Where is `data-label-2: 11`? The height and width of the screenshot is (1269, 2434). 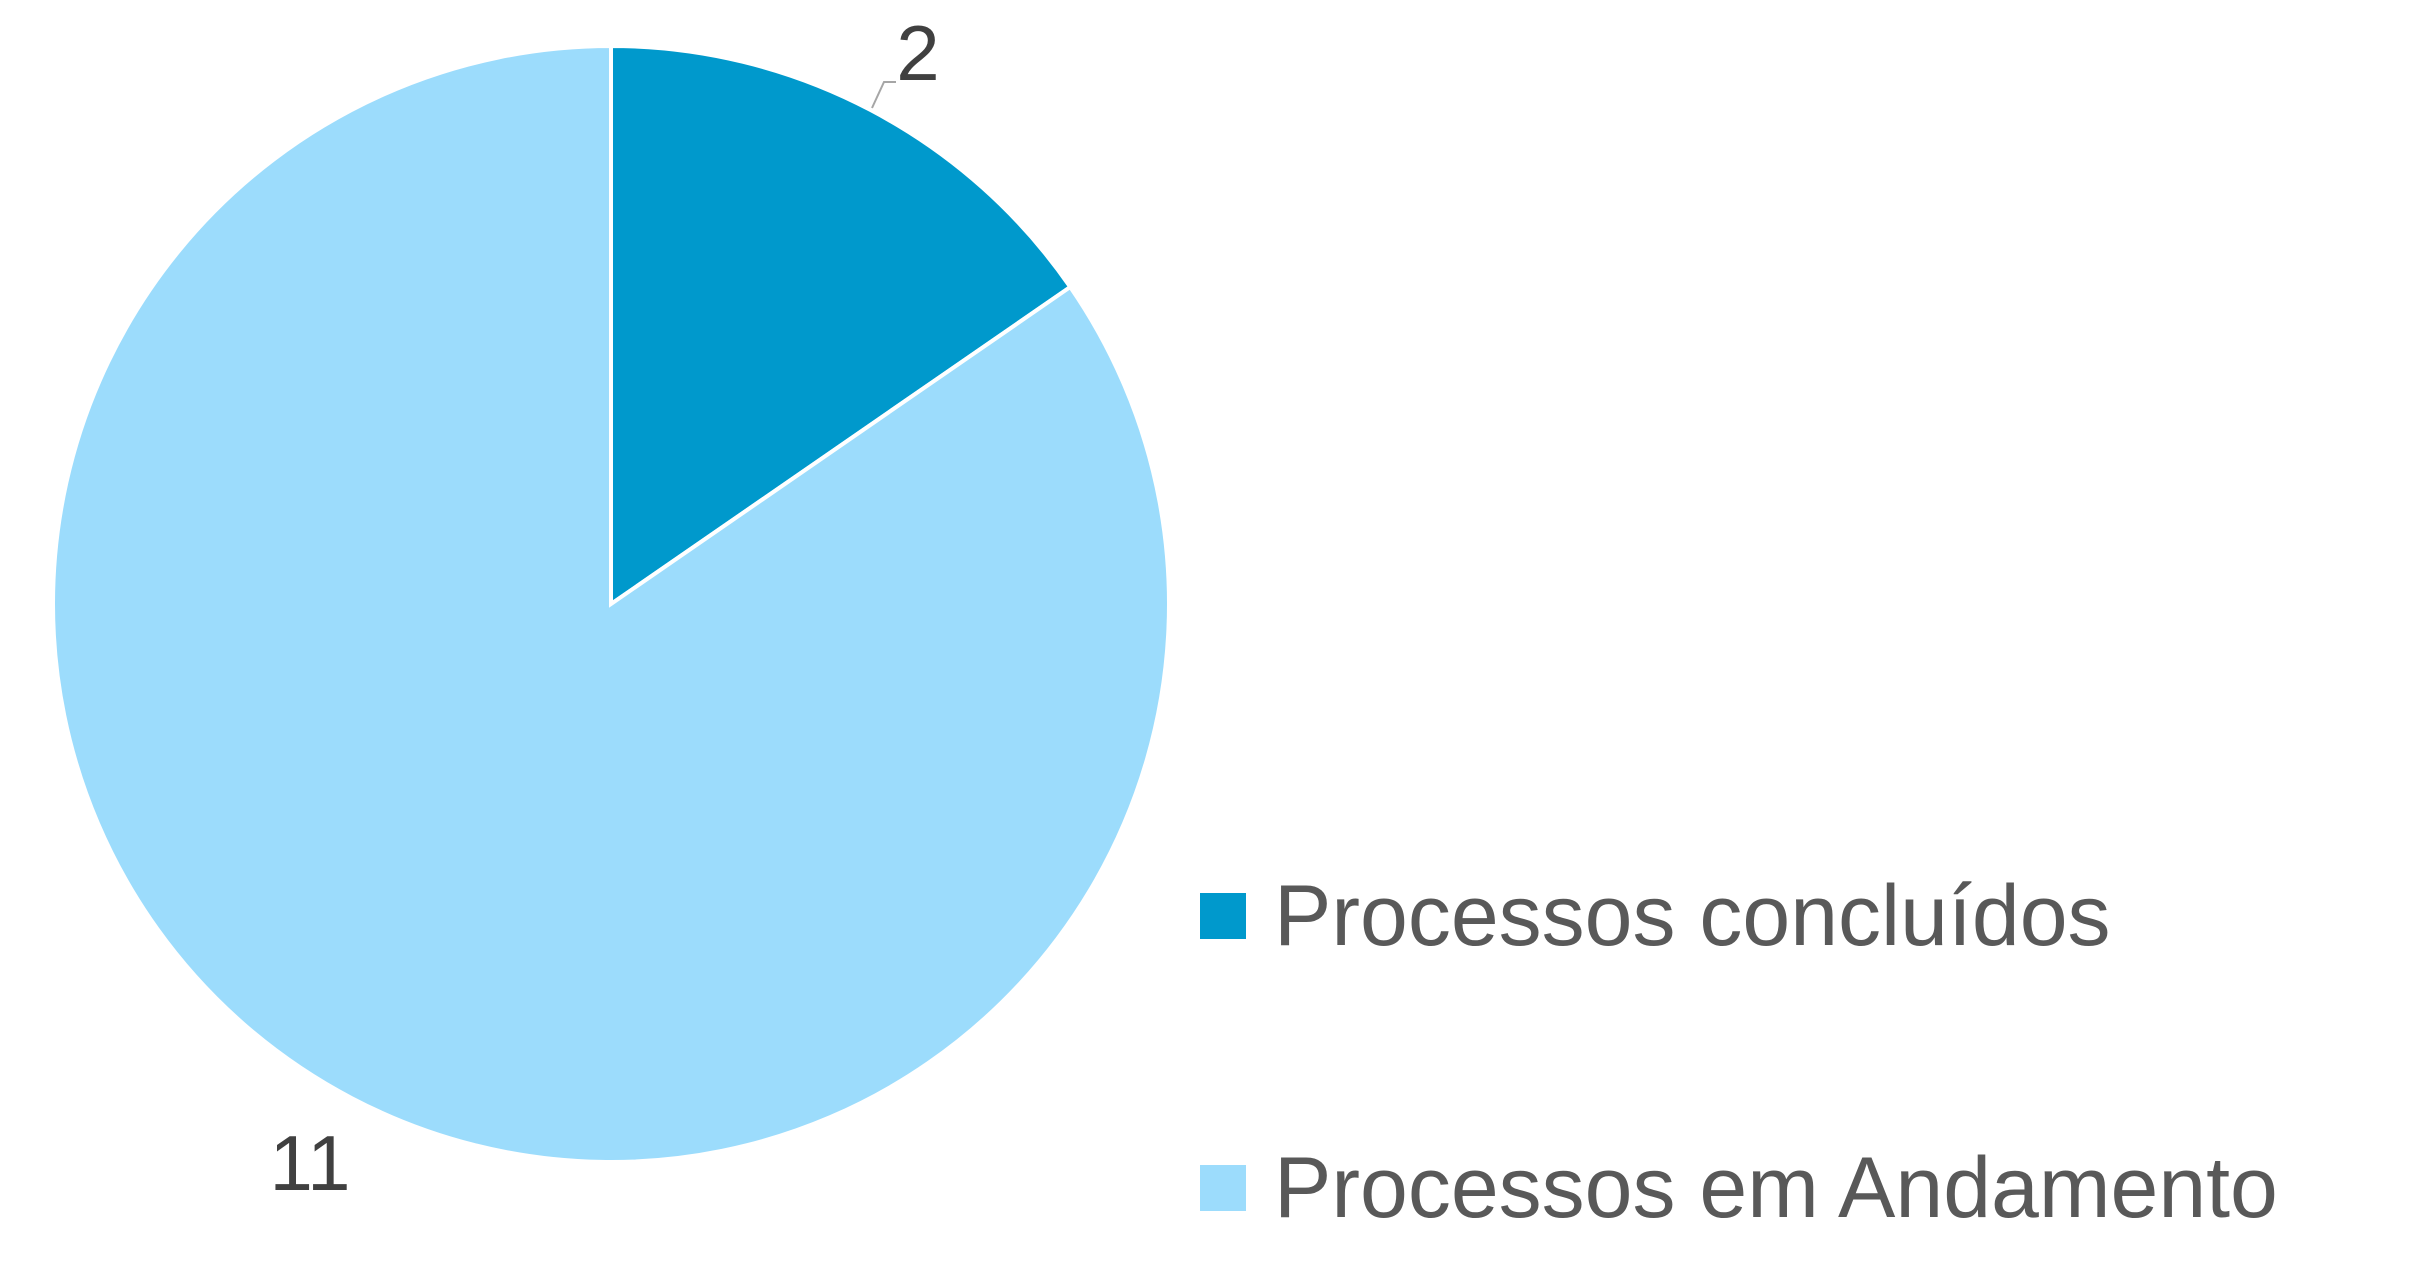 data-label-2: 11 is located at coordinates (310, 1163).